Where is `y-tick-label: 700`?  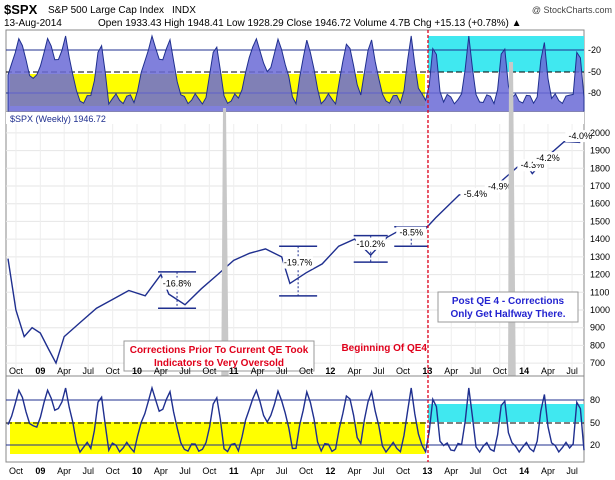
y-tick-label: 700 is located at coordinates (597, 363).